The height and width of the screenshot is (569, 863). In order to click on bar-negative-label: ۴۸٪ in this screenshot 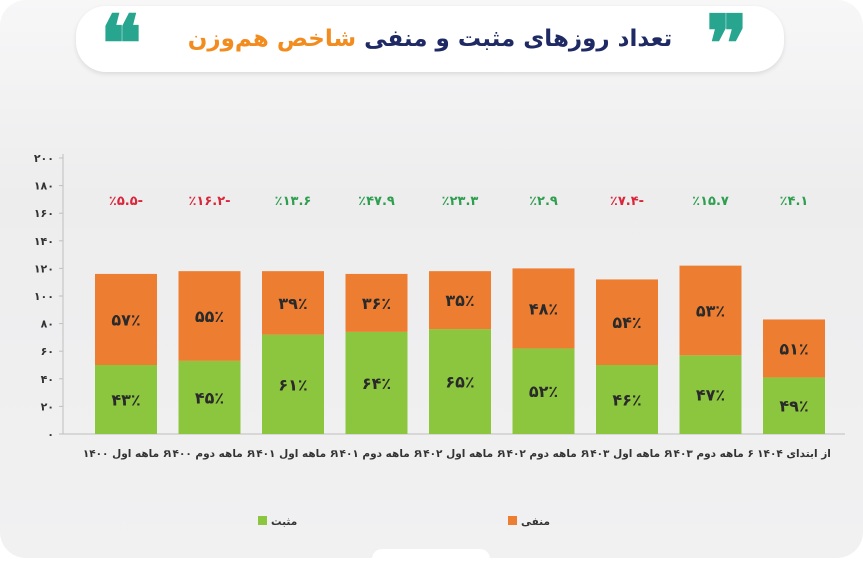, I will do `click(543, 308)`.